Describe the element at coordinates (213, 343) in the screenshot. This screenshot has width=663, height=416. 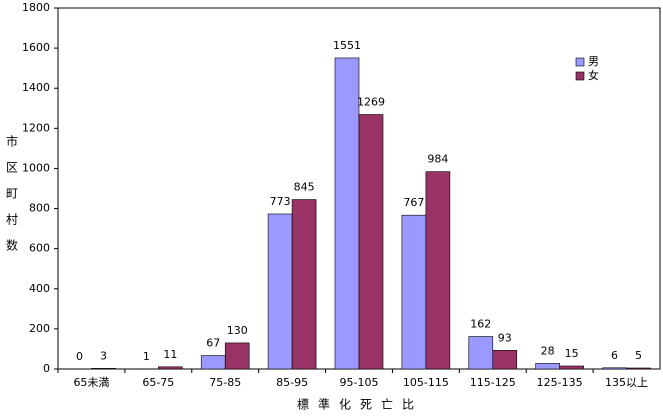
I see `data-label: 67` at that location.